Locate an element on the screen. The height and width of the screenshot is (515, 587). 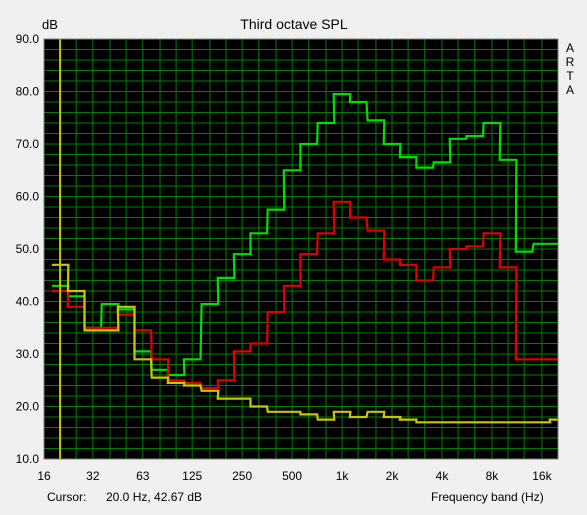
y-tick-label: 80.0 is located at coordinates (28, 92).